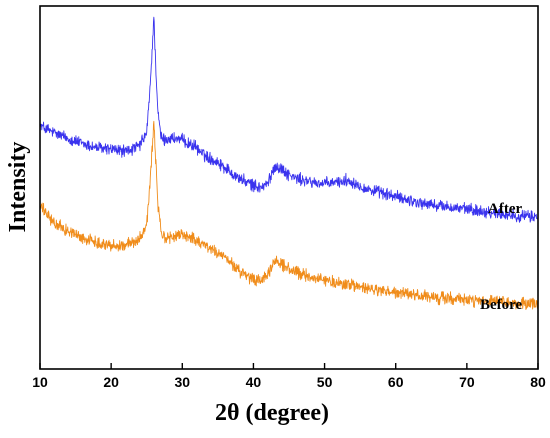  I want to click on series-label-before: Before, so click(501, 305).